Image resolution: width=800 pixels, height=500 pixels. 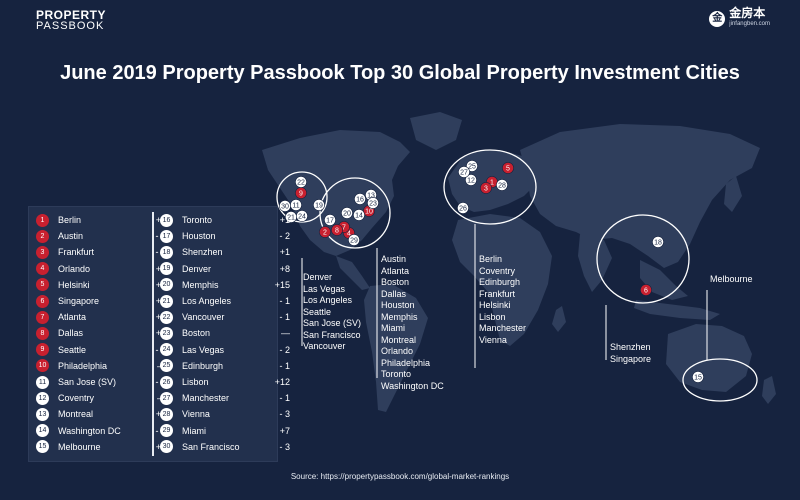 I want to click on rank-badge: 22, so click(x=166, y=317).